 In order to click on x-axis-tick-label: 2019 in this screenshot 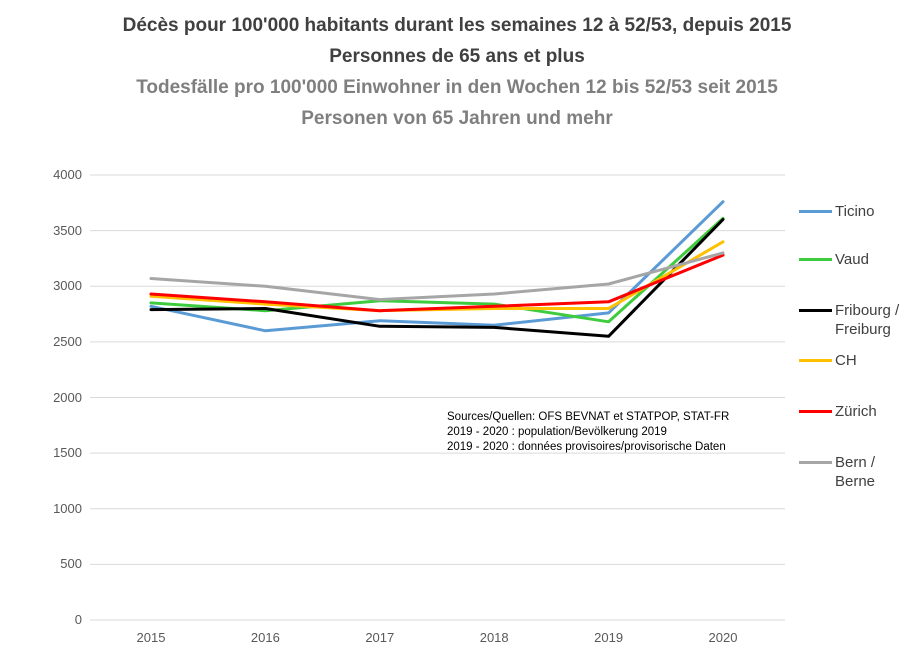, I will do `click(609, 637)`.